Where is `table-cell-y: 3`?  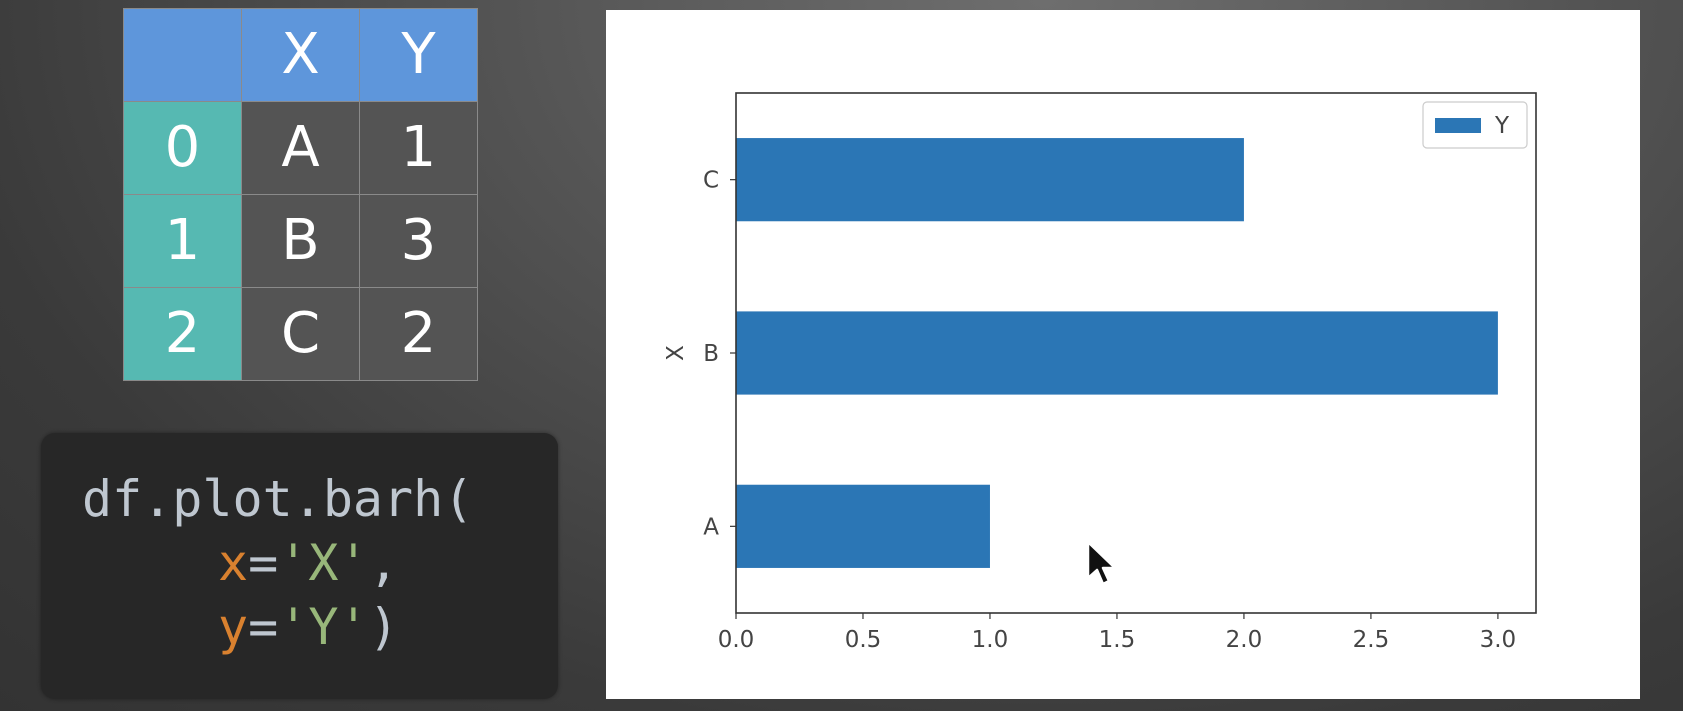 table-cell-y: 3 is located at coordinates (418, 241).